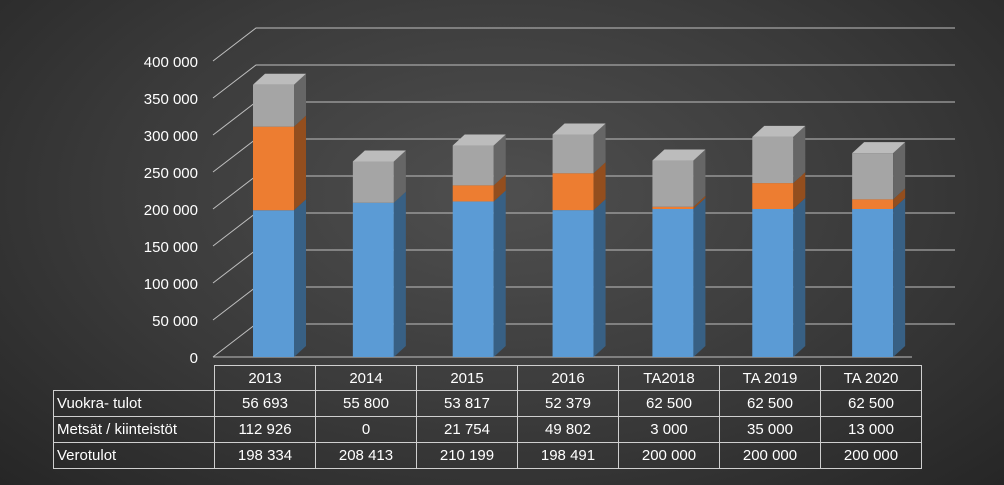 This screenshot has width=1004, height=485. Describe the element at coordinates (171, 99) in the screenshot. I see `y-tick-label: 350 000` at that location.